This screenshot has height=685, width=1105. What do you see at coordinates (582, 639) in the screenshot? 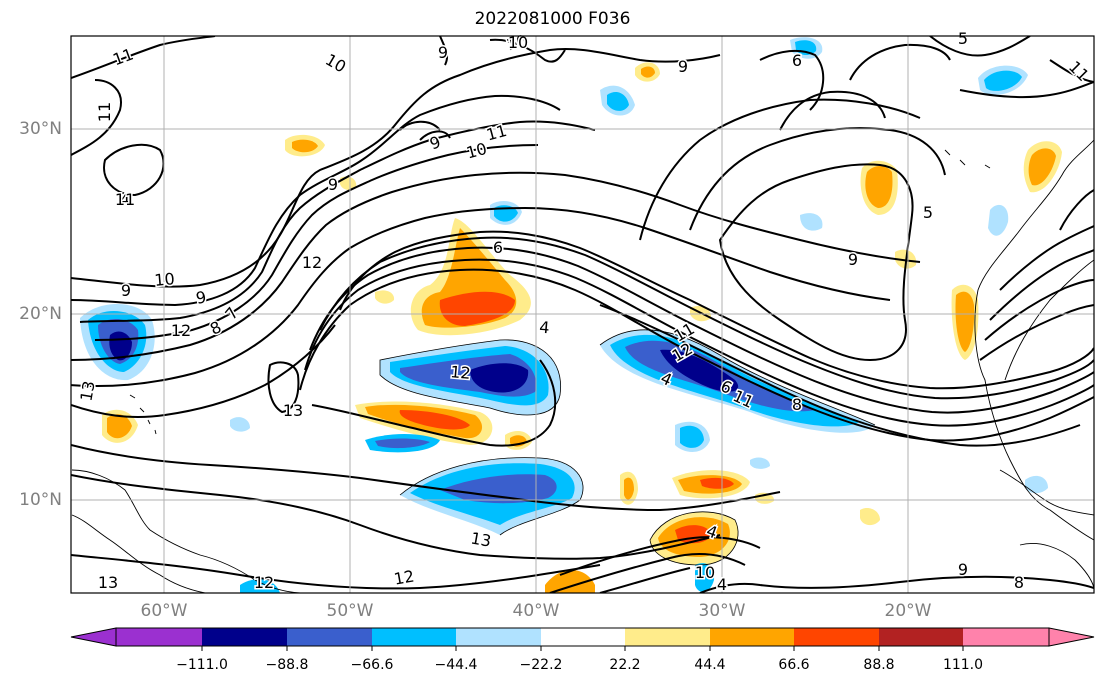
I see `colorbar` at bounding box center [582, 639].